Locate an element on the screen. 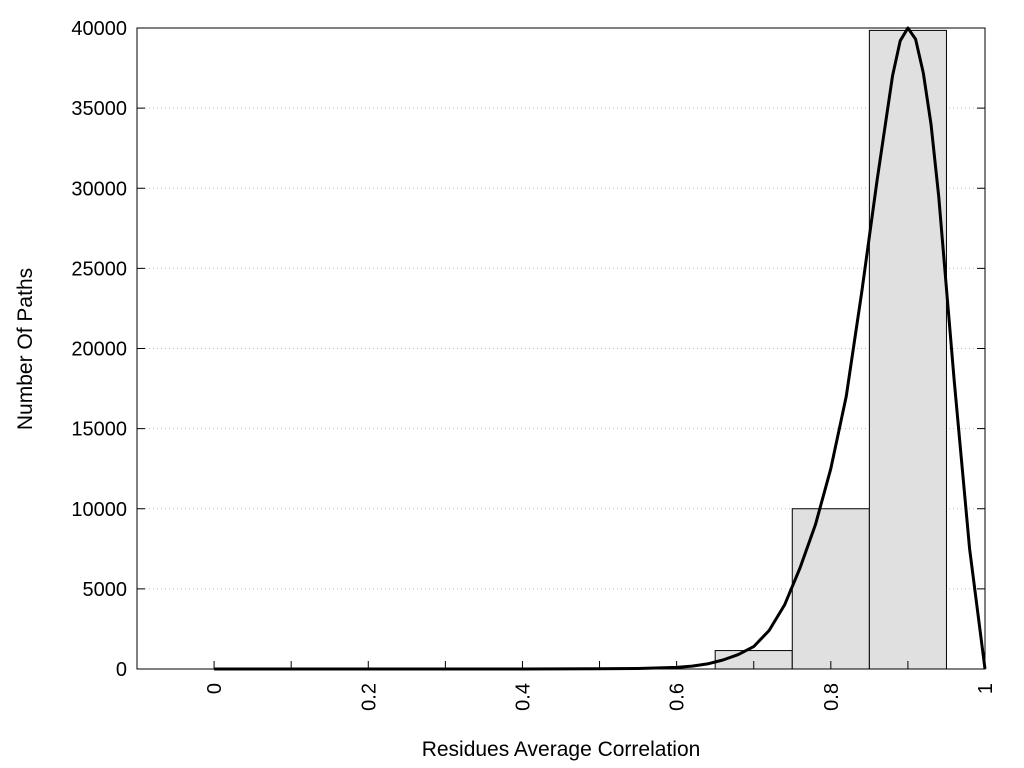  x-tick-label: 0 is located at coordinates (215, 688).